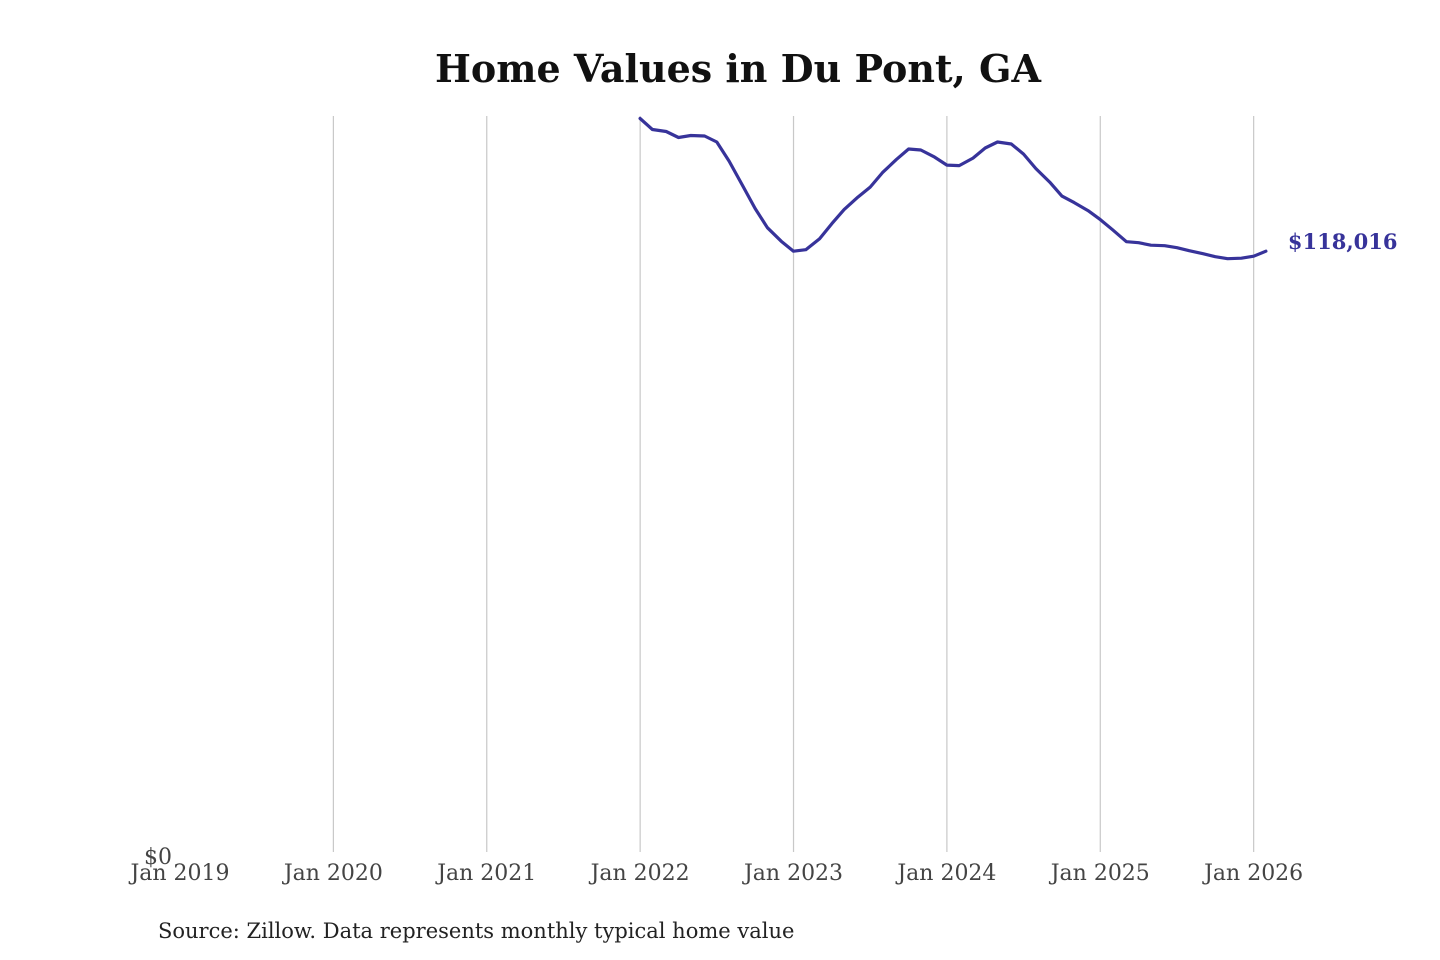 Image resolution: width=1440 pixels, height=960 pixels. What do you see at coordinates (1252, 873) in the screenshot?
I see `x-tick-label: Jan 2026` at bounding box center [1252, 873].